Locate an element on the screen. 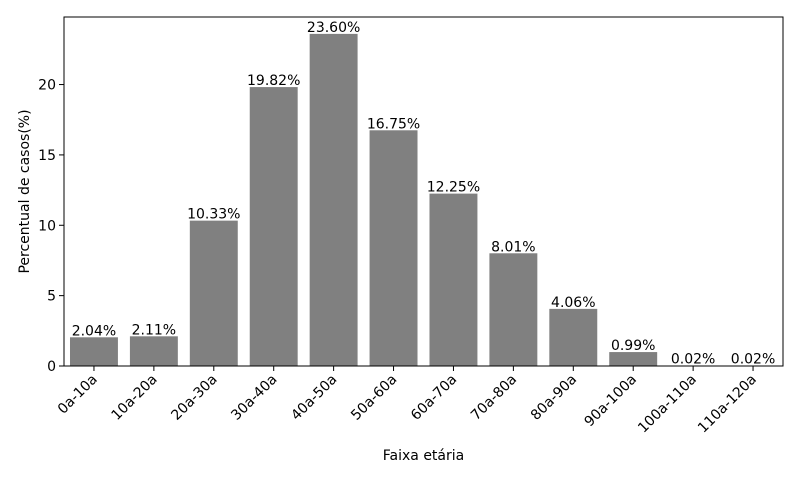 Image resolution: width=800 pixels, height=480 pixels. data-label-10a-20a: 2.11% is located at coordinates (154, 330).